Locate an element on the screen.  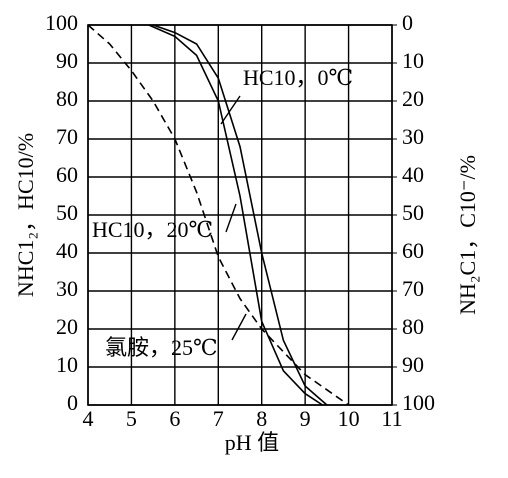
y-tick-label: 70 is located at coordinates (67, 136).